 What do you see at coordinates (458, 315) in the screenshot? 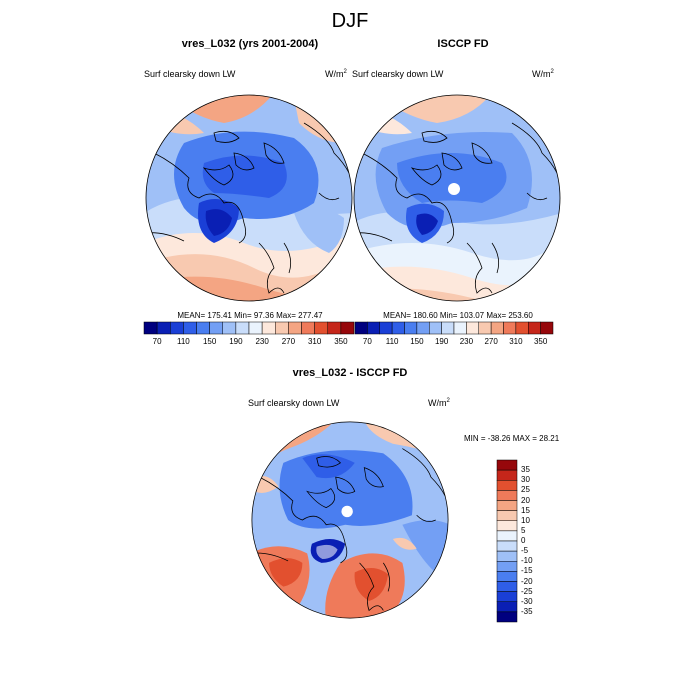
I see `panel2-stats: MEAN= 180.60 Min= 103.07 Max= 253.60` at bounding box center [458, 315].